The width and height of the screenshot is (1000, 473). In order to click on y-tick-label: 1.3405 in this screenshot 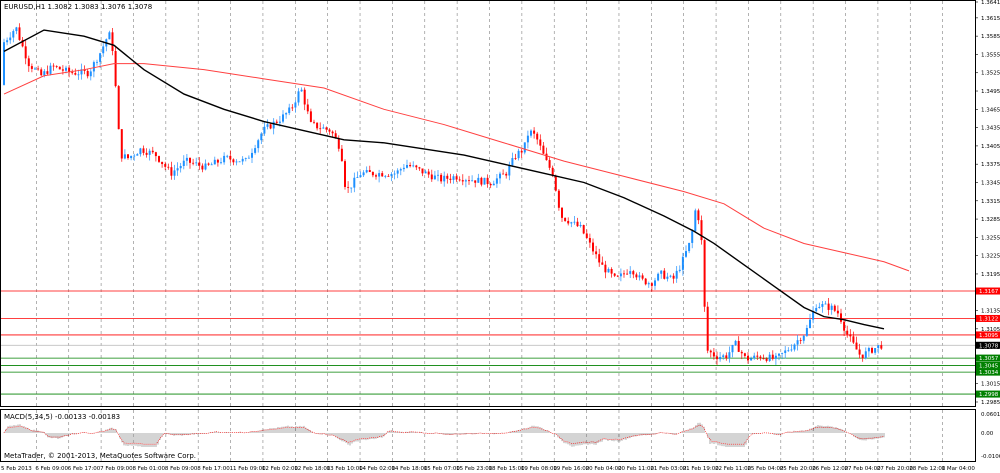, I will do `click(990, 147)`.